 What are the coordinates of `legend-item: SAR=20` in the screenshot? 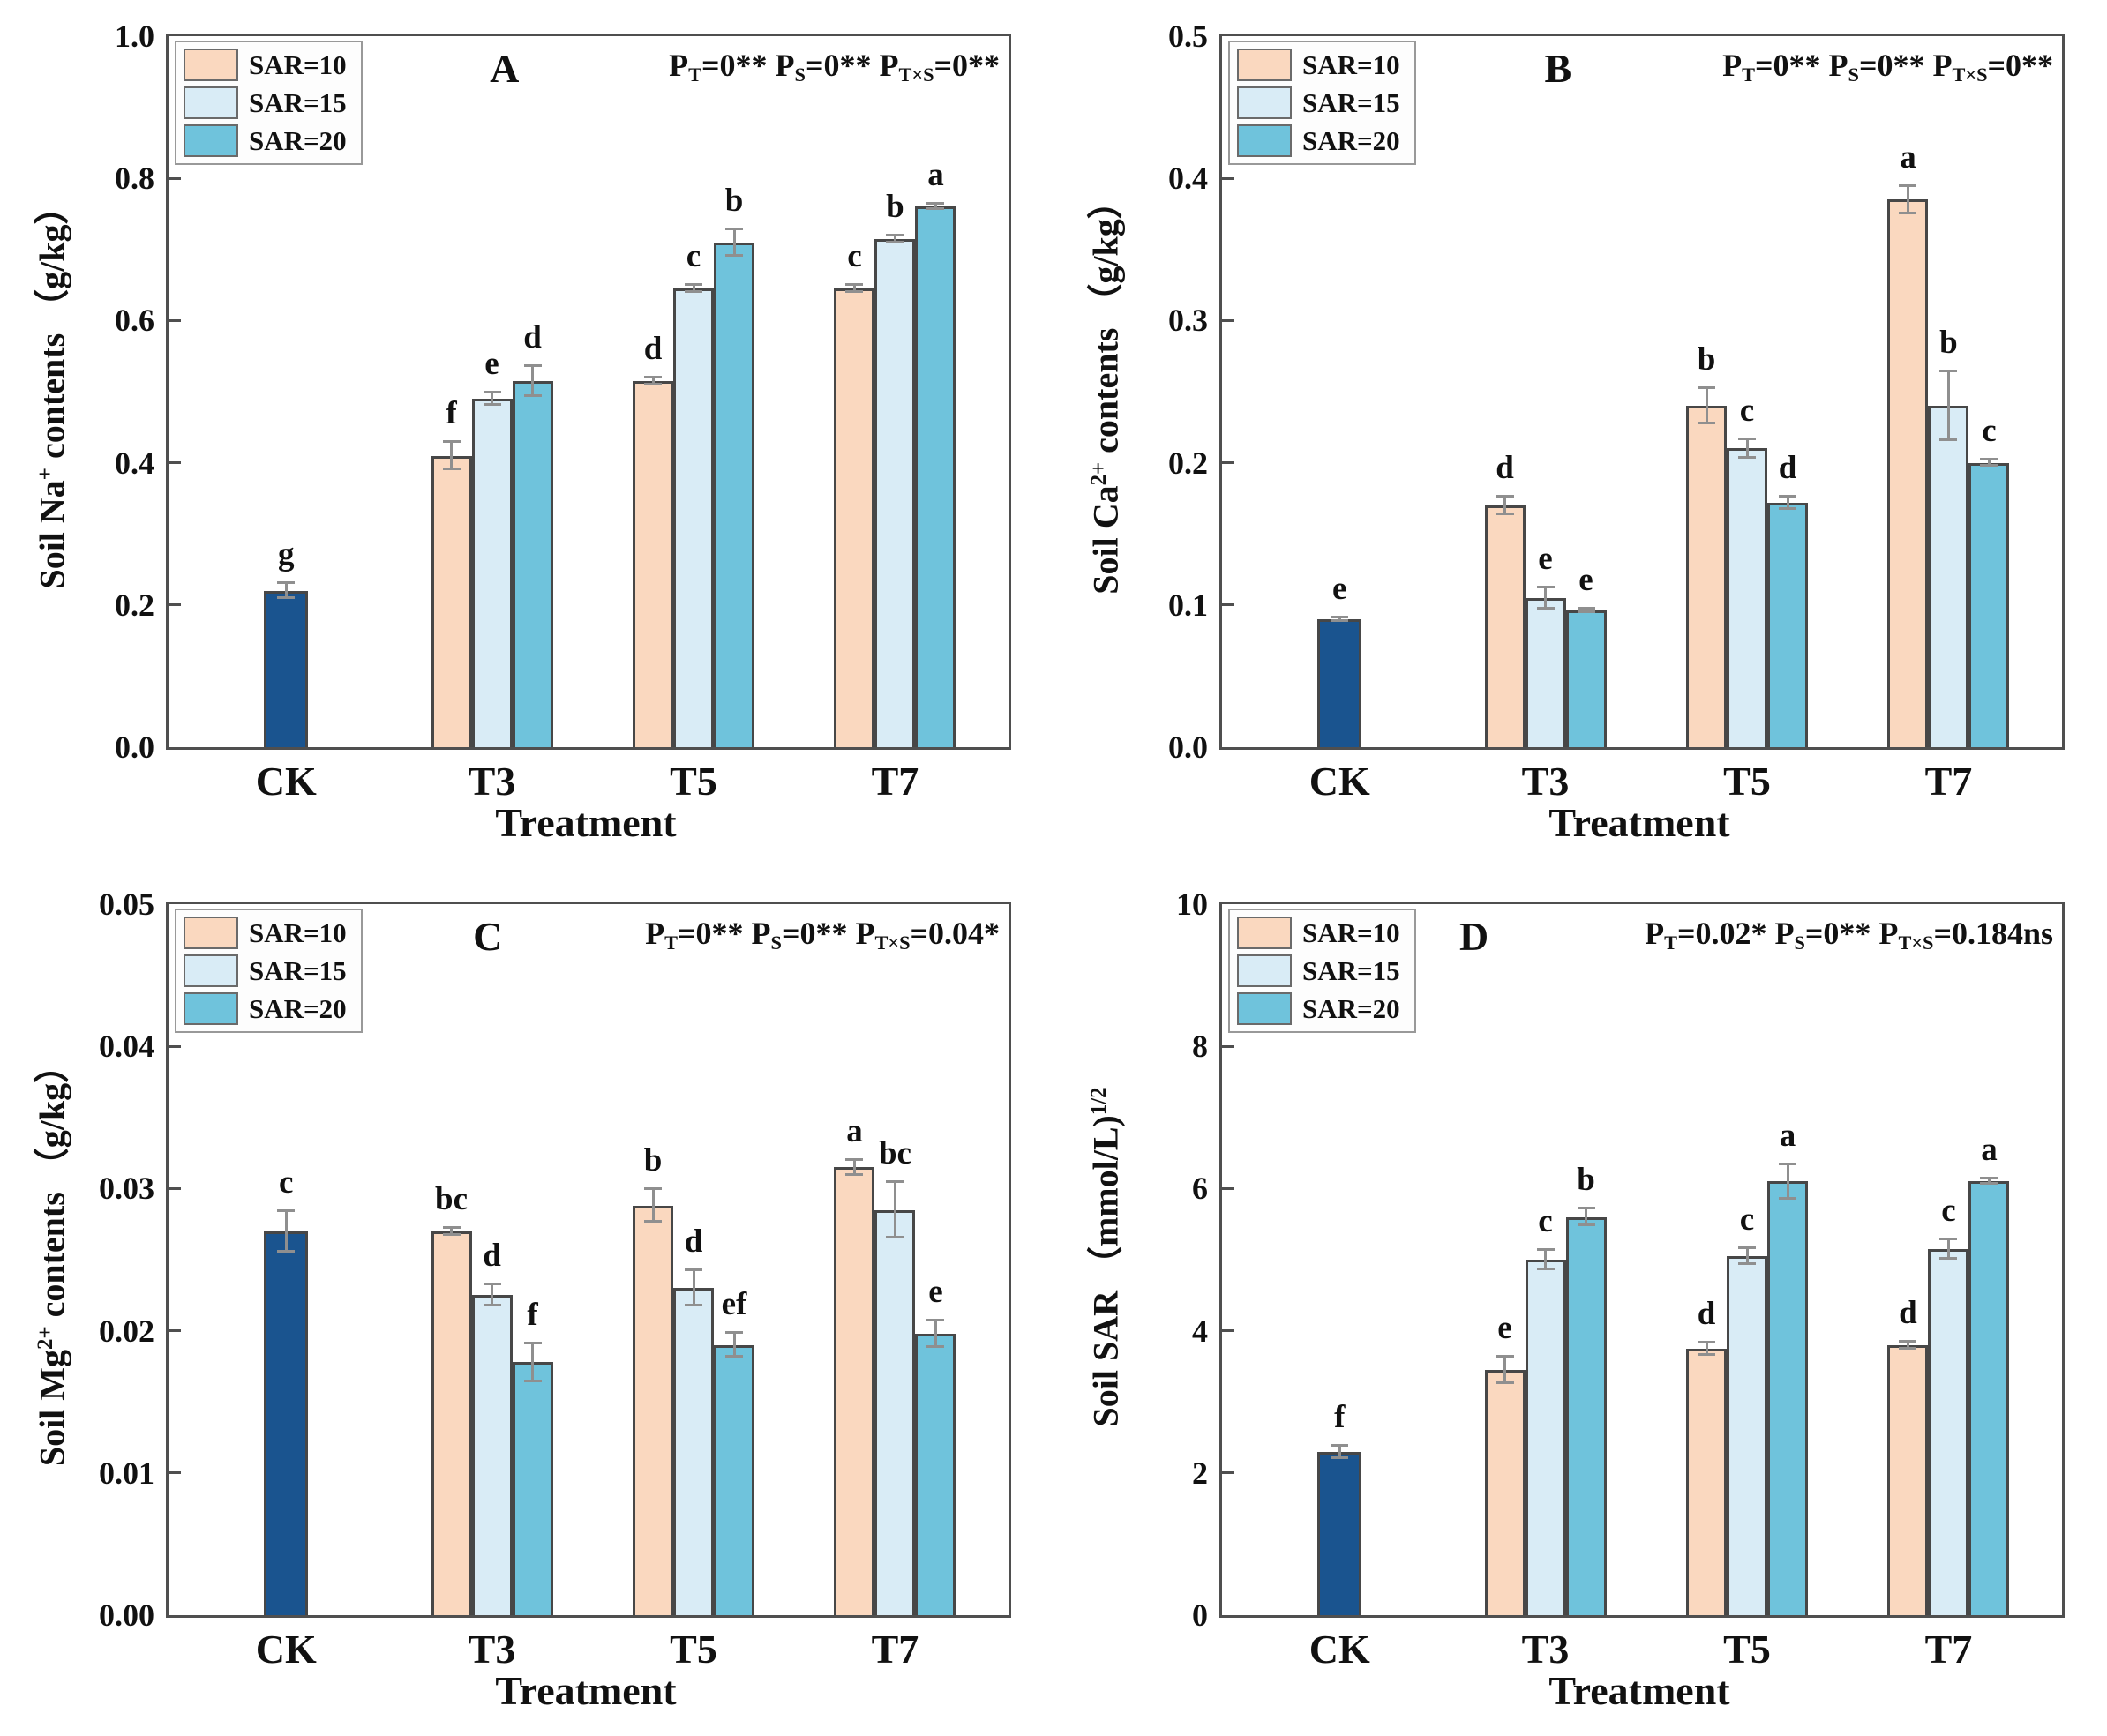 It's located at (266, 1008).